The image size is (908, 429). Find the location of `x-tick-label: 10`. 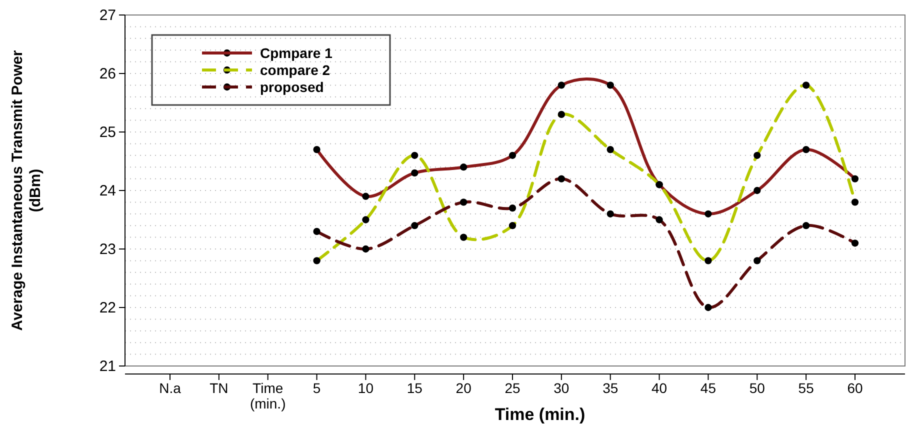

x-tick-label: 10 is located at coordinates (366, 388).